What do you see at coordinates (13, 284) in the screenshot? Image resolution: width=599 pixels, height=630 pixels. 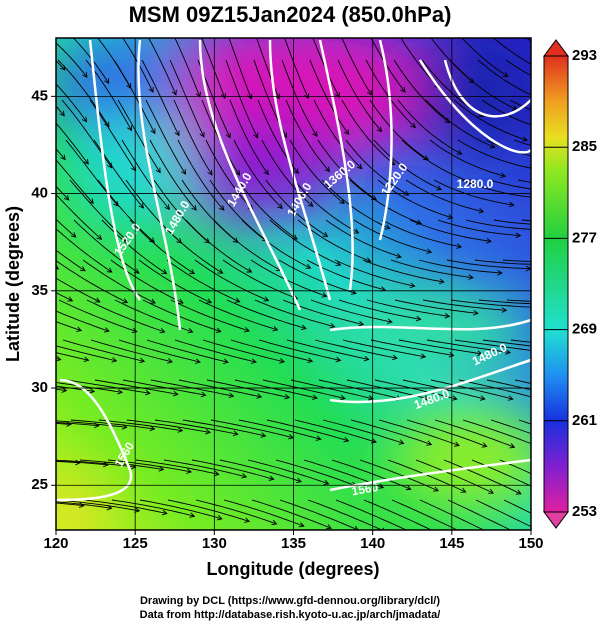 I see `y-axis-label: Latitude (degrees)` at bounding box center [13, 284].